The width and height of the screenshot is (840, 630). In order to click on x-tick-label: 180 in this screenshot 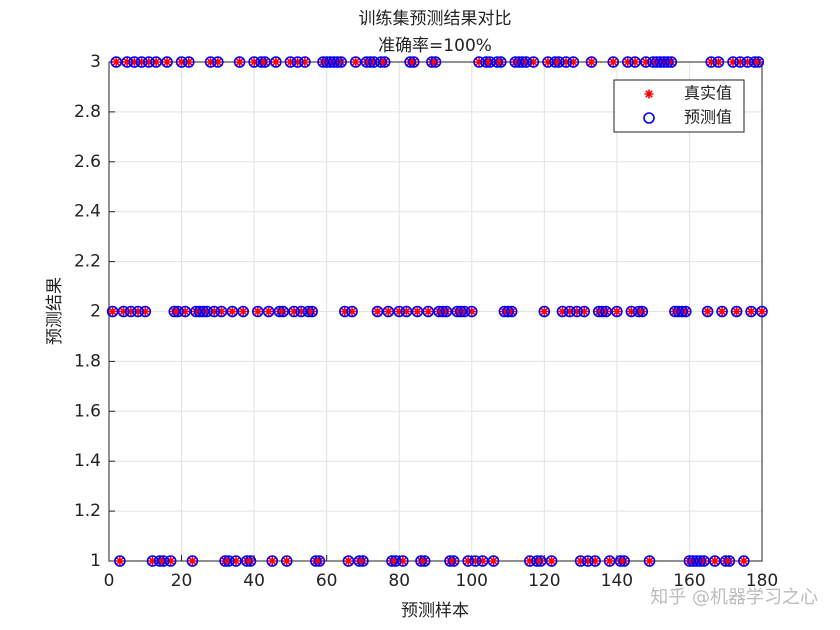, I will do `click(762, 581)`.